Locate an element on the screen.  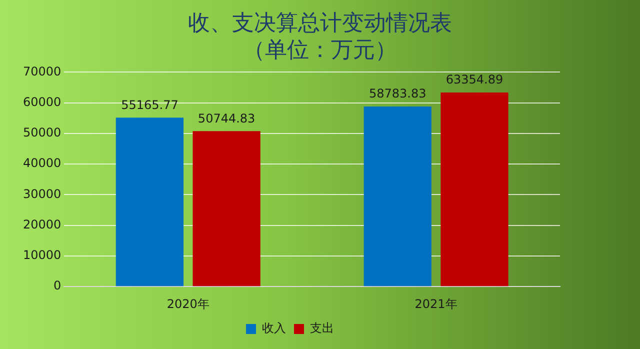
y-tick-label: 40000 is located at coordinates (42, 163).